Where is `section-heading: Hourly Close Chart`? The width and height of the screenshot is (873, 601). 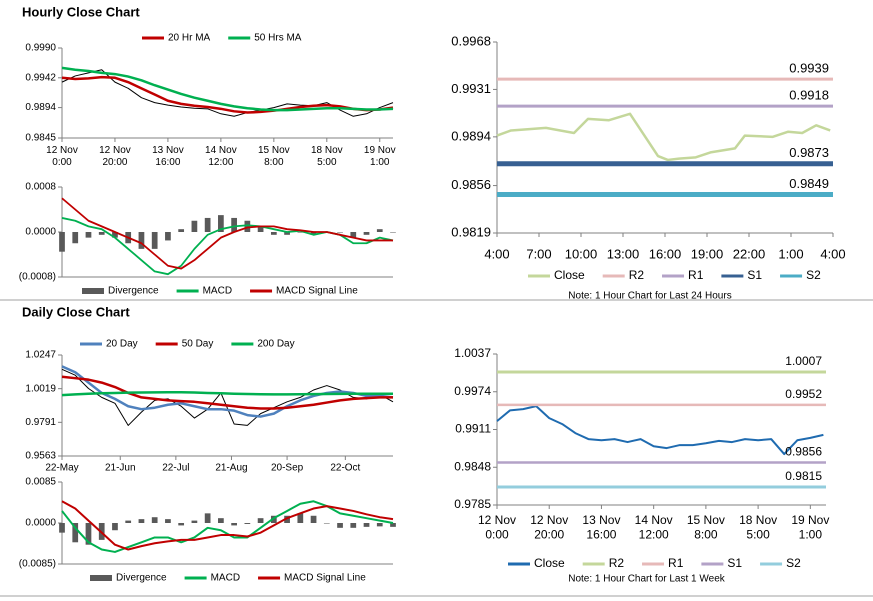
section-heading: Hourly Close Chart is located at coordinates (81, 11).